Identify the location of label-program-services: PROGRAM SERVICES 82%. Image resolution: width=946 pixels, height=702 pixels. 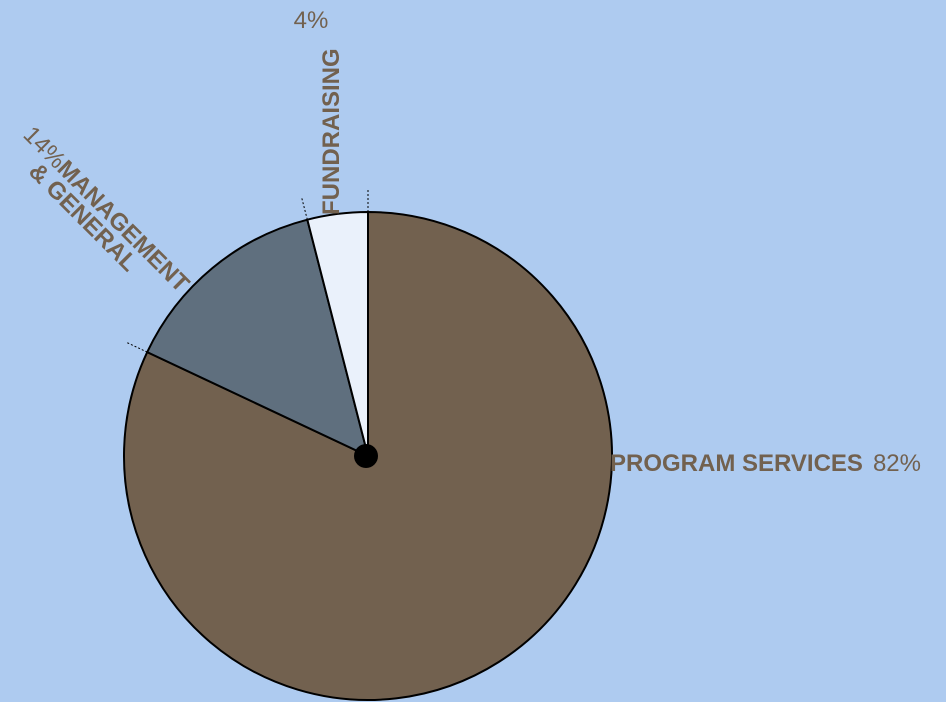
(765, 463).